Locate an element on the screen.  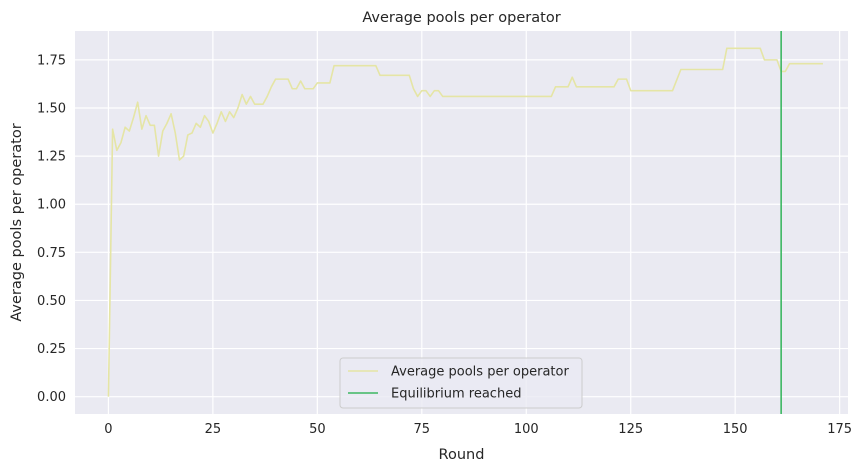
x-tick-label: 50 is located at coordinates (317, 429).